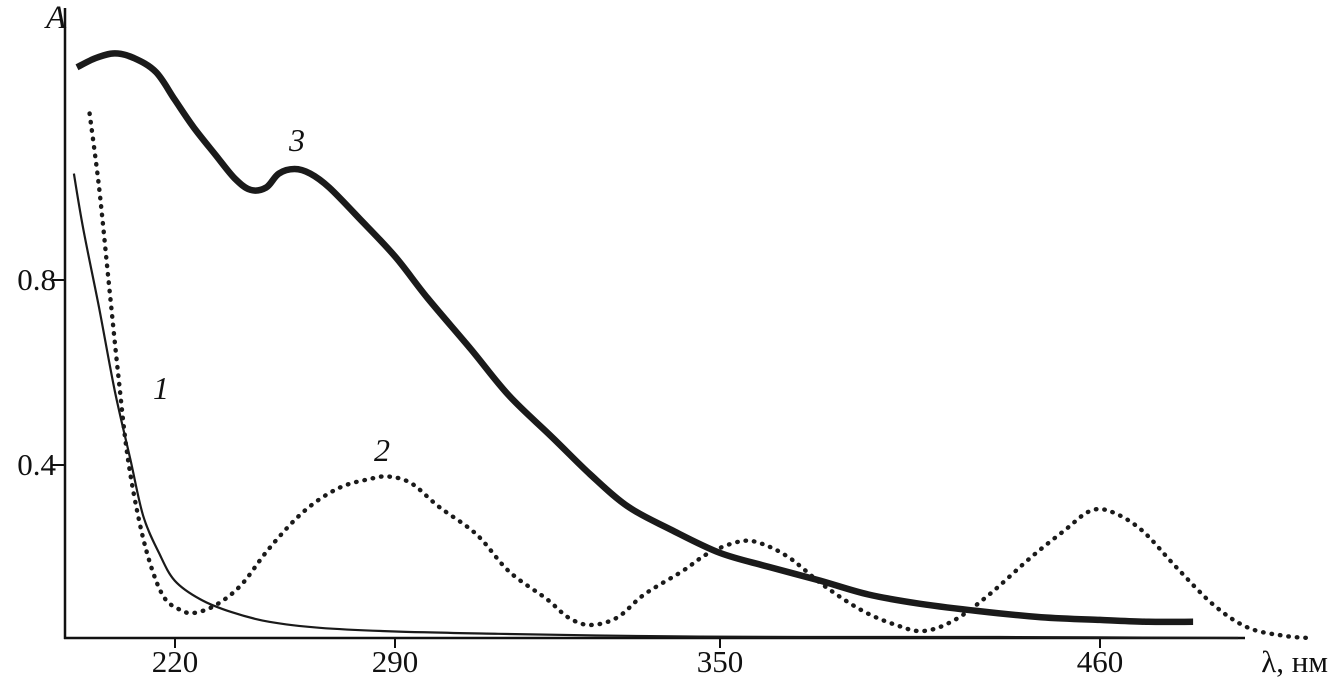 The image size is (1328, 694). I want to click on curve-label-3: 3, so click(297, 140).